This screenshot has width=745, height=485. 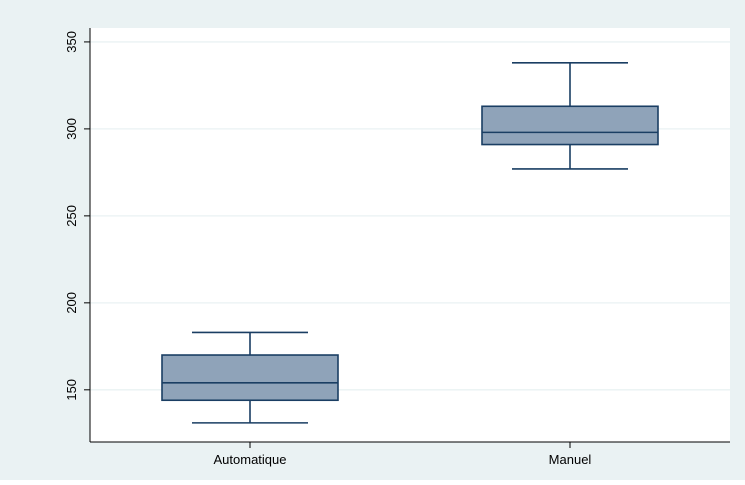 What do you see at coordinates (71, 129) in the screenshot?
I see `y-tick-label: 300` at bounding box center [71, 129].